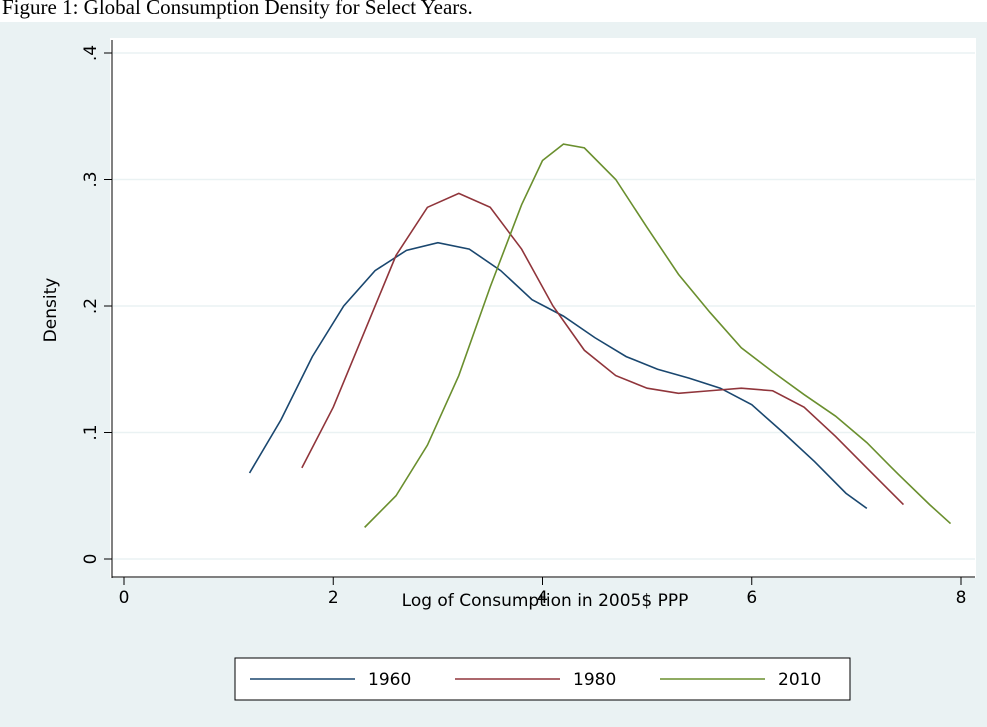 The width and height of the screenshot is (987, 727). Describe the element at coordinates (91, 53) in the screenshot. I see `y-tick-label: .4` at that location.